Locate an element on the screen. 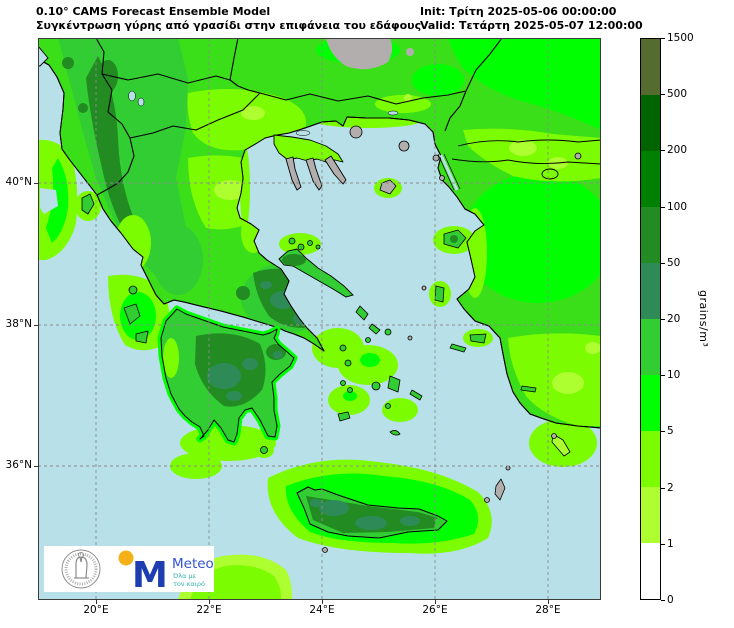 This screenshot has width=734, height=628. santorini-island is located at coordinates (395, 433).